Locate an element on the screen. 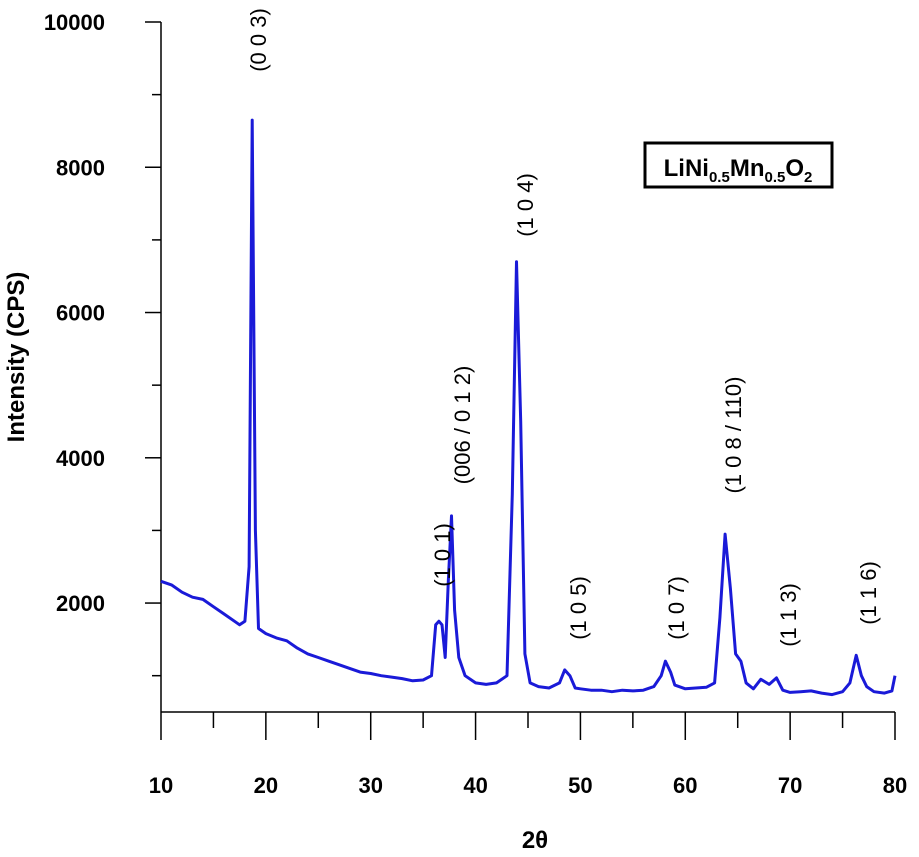 The image size is (919, 857). x-tick-label: 80 is located at coordinates (895, 785).